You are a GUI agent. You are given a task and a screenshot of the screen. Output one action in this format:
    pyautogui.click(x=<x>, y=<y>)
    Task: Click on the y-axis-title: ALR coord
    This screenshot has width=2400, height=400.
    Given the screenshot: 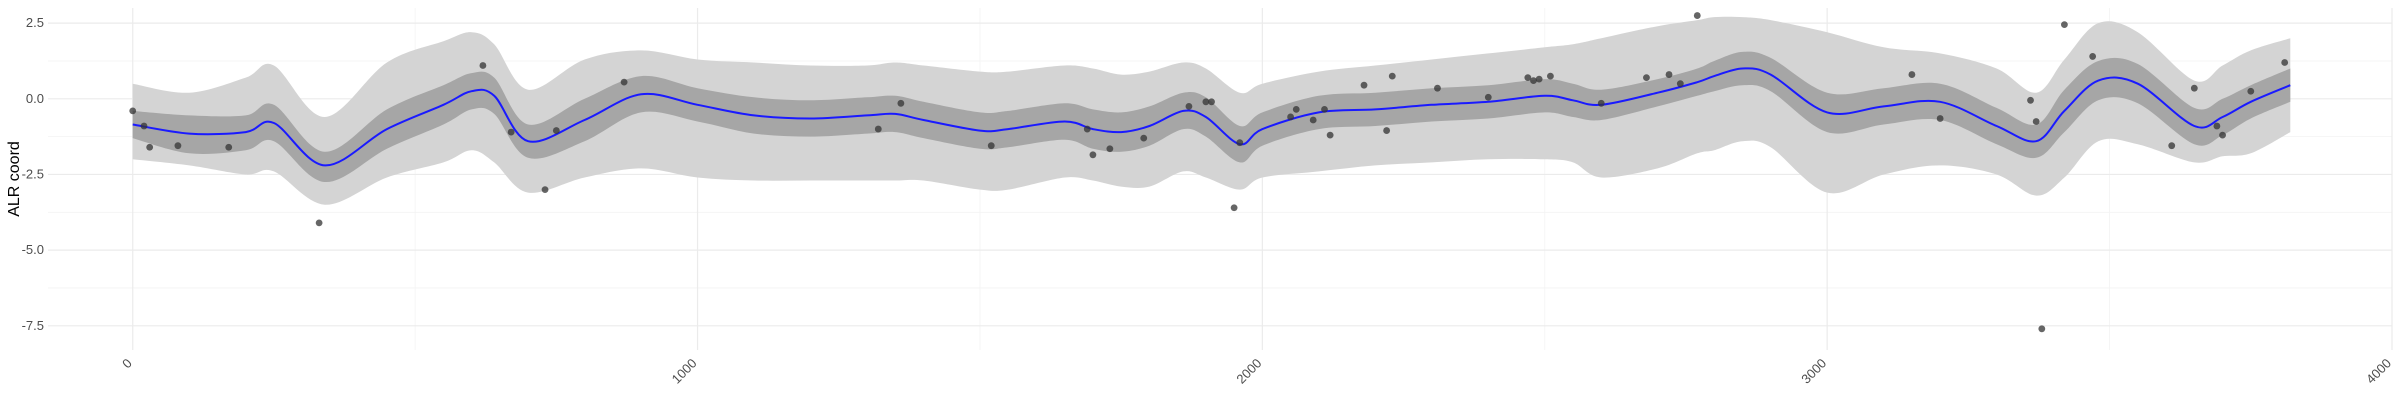 What is the action you would take?
    pyautogui.click(x=14, y=179)
    